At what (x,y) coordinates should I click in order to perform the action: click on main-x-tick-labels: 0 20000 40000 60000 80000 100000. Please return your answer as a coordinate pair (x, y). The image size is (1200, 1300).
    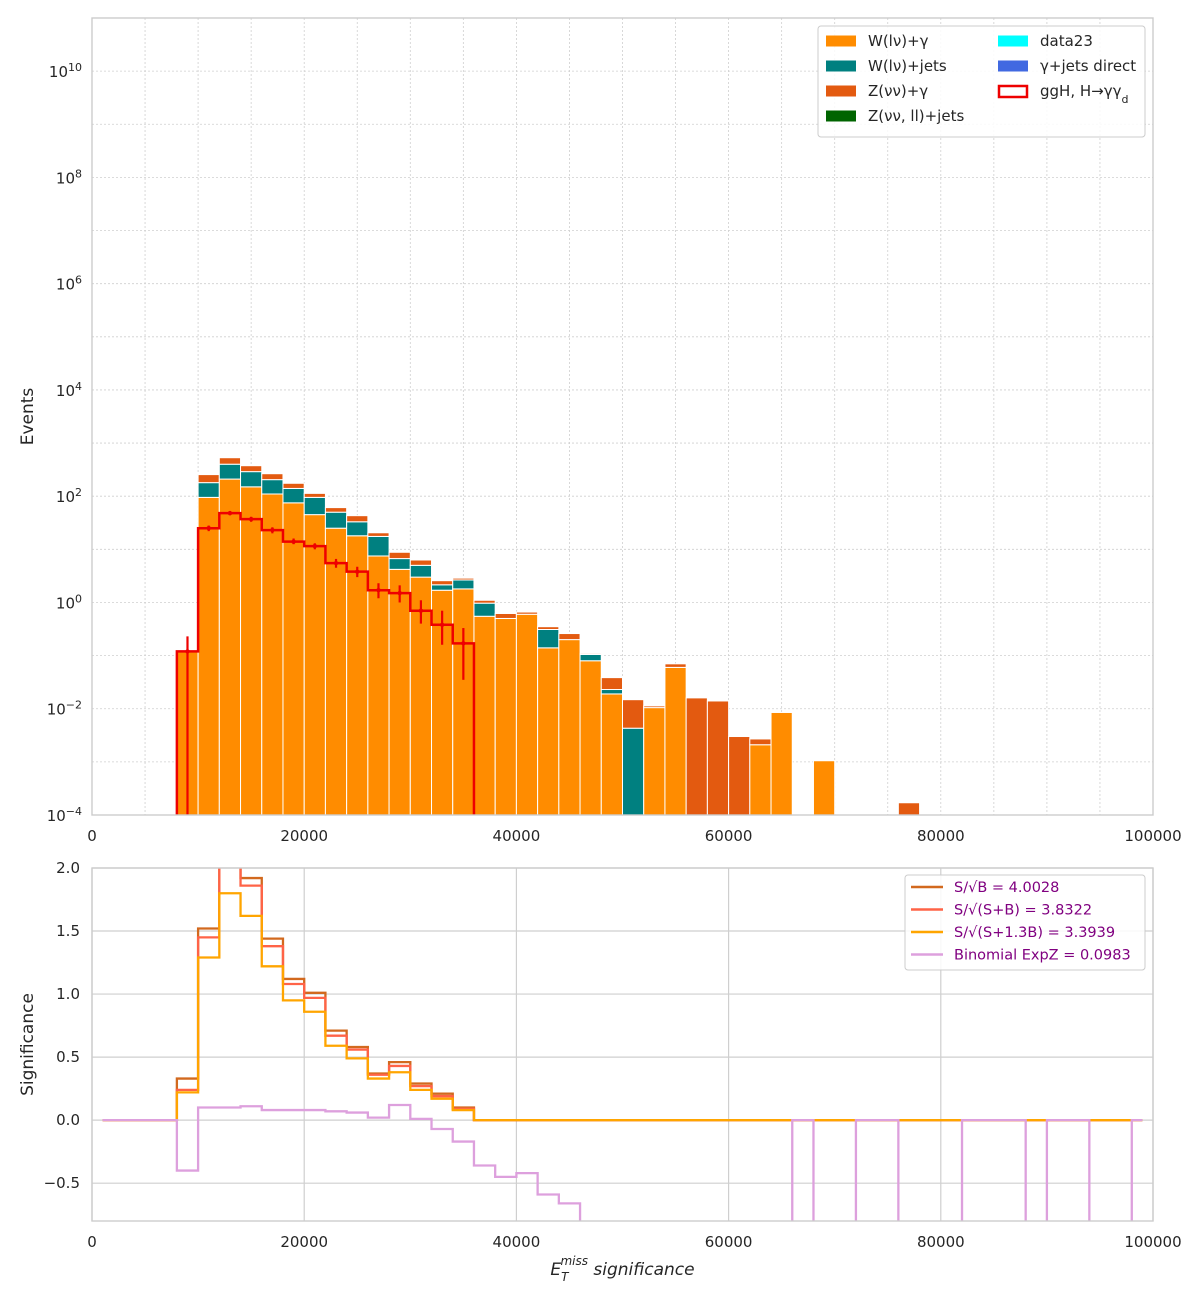
    Looking at the image, I should click on (634, 836).